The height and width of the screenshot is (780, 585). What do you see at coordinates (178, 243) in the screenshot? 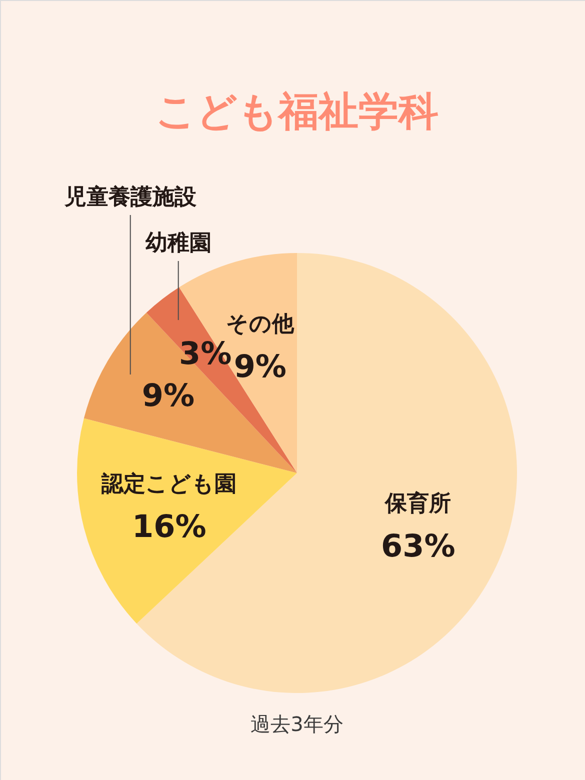
I see `slice-label: 幼稚園` at bounding box center [178, 243].